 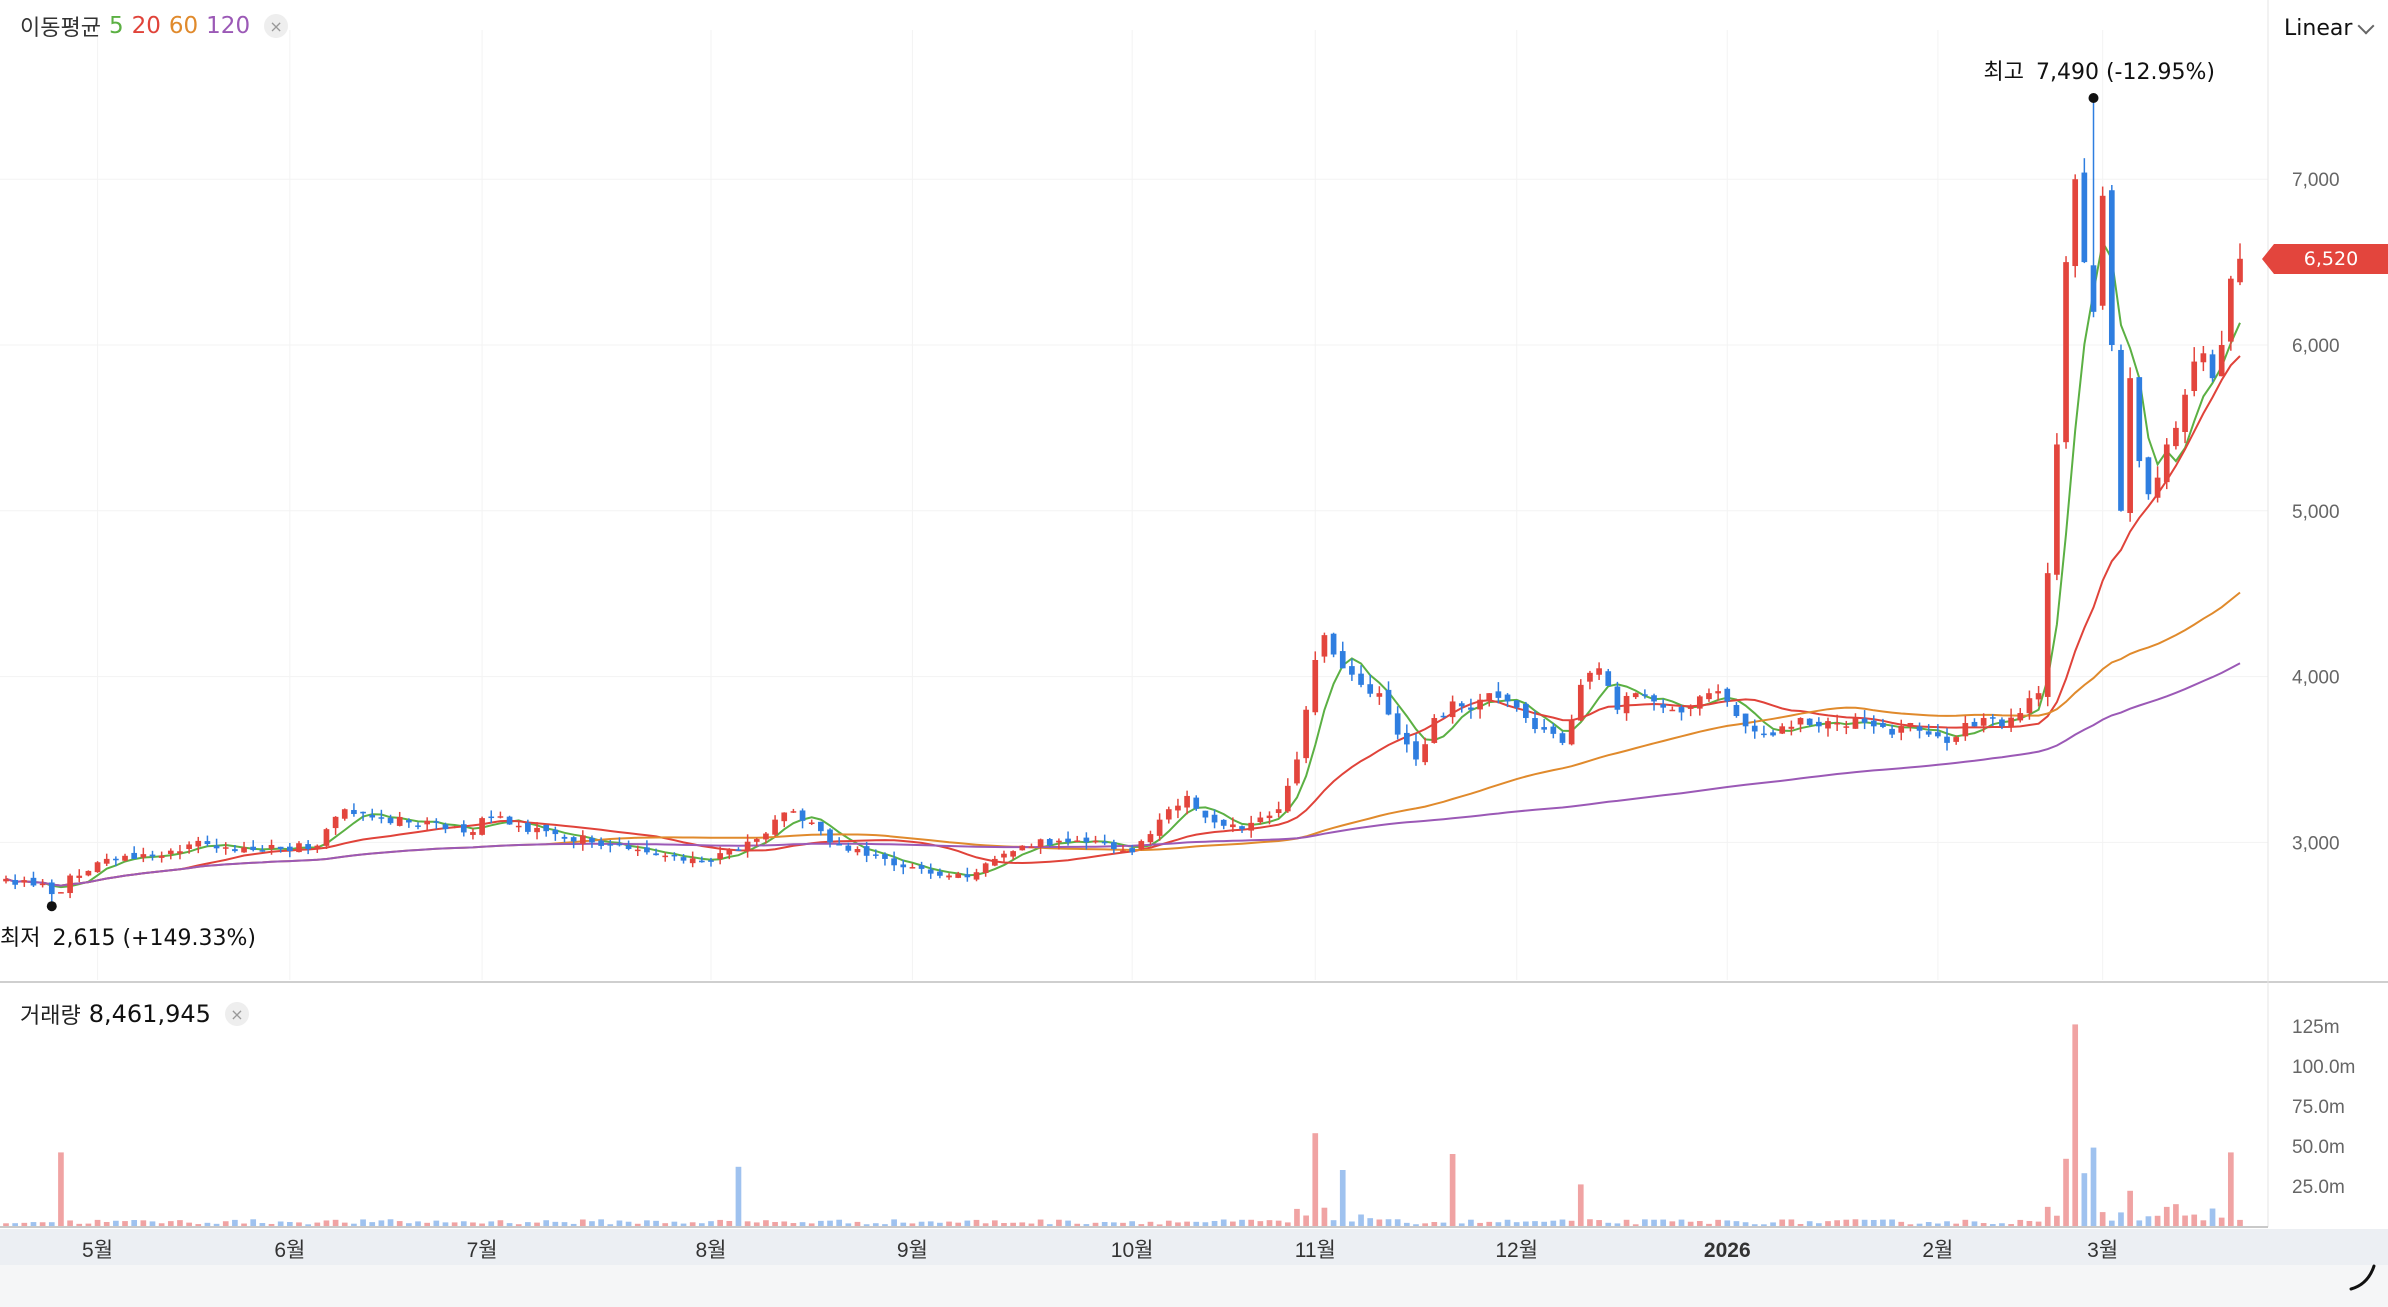 I want to click on high-value: 7,490 (-12.95%), so click(x=2125, y=72).